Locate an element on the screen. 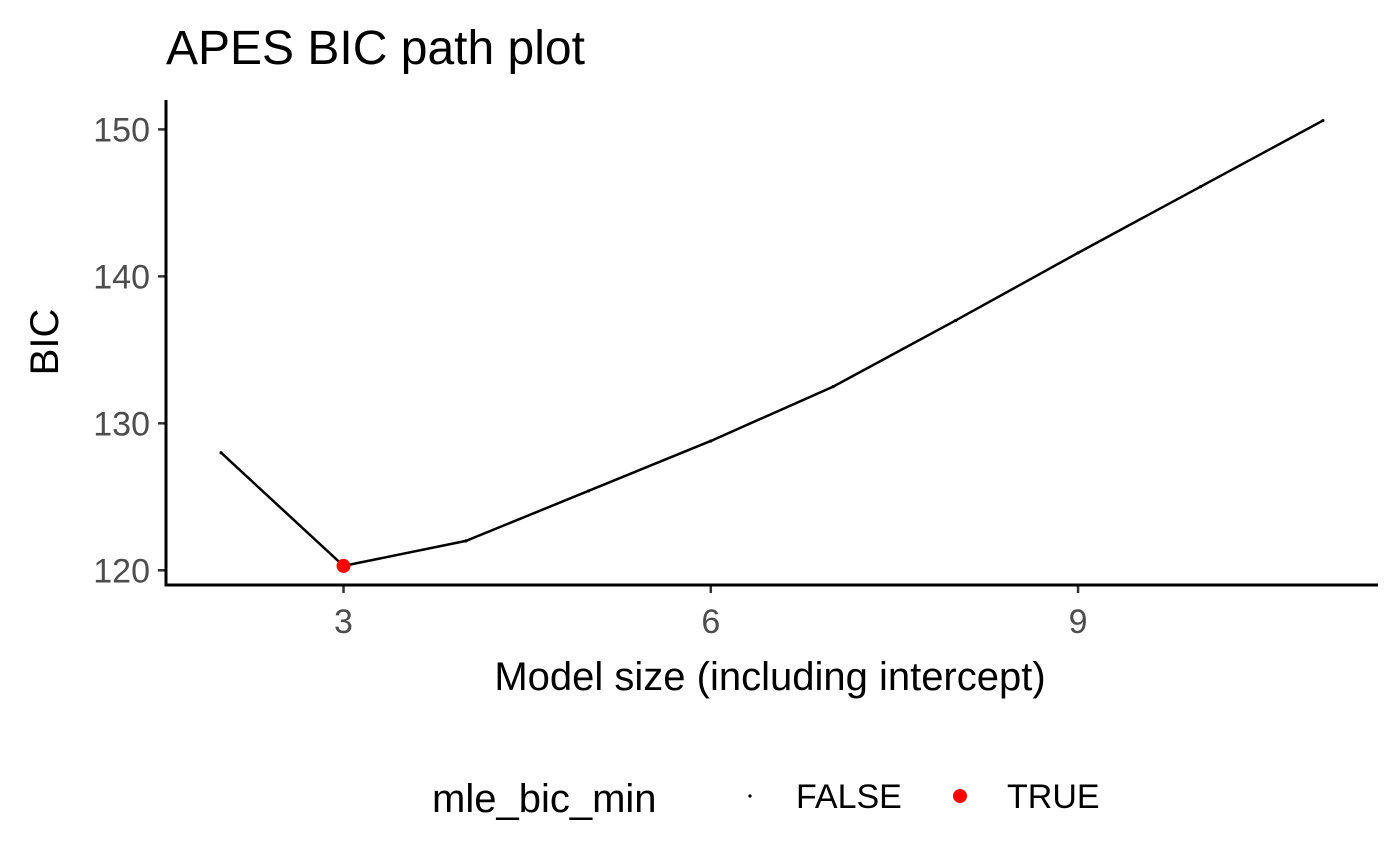 This screenshot has width=1400, height=866. y-tick-label-150: 150 is located at coordinates (121, 130).